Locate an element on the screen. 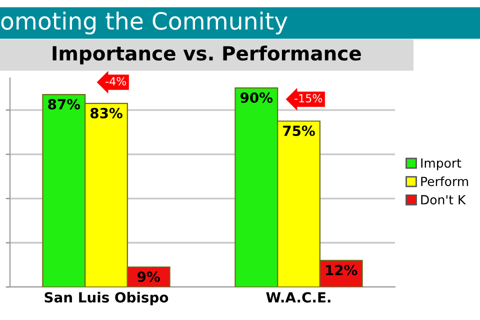 The width and height of the screenshot is (480, 320). x-tick-label: San Luis Obispo is located at coordinates (106, 299).